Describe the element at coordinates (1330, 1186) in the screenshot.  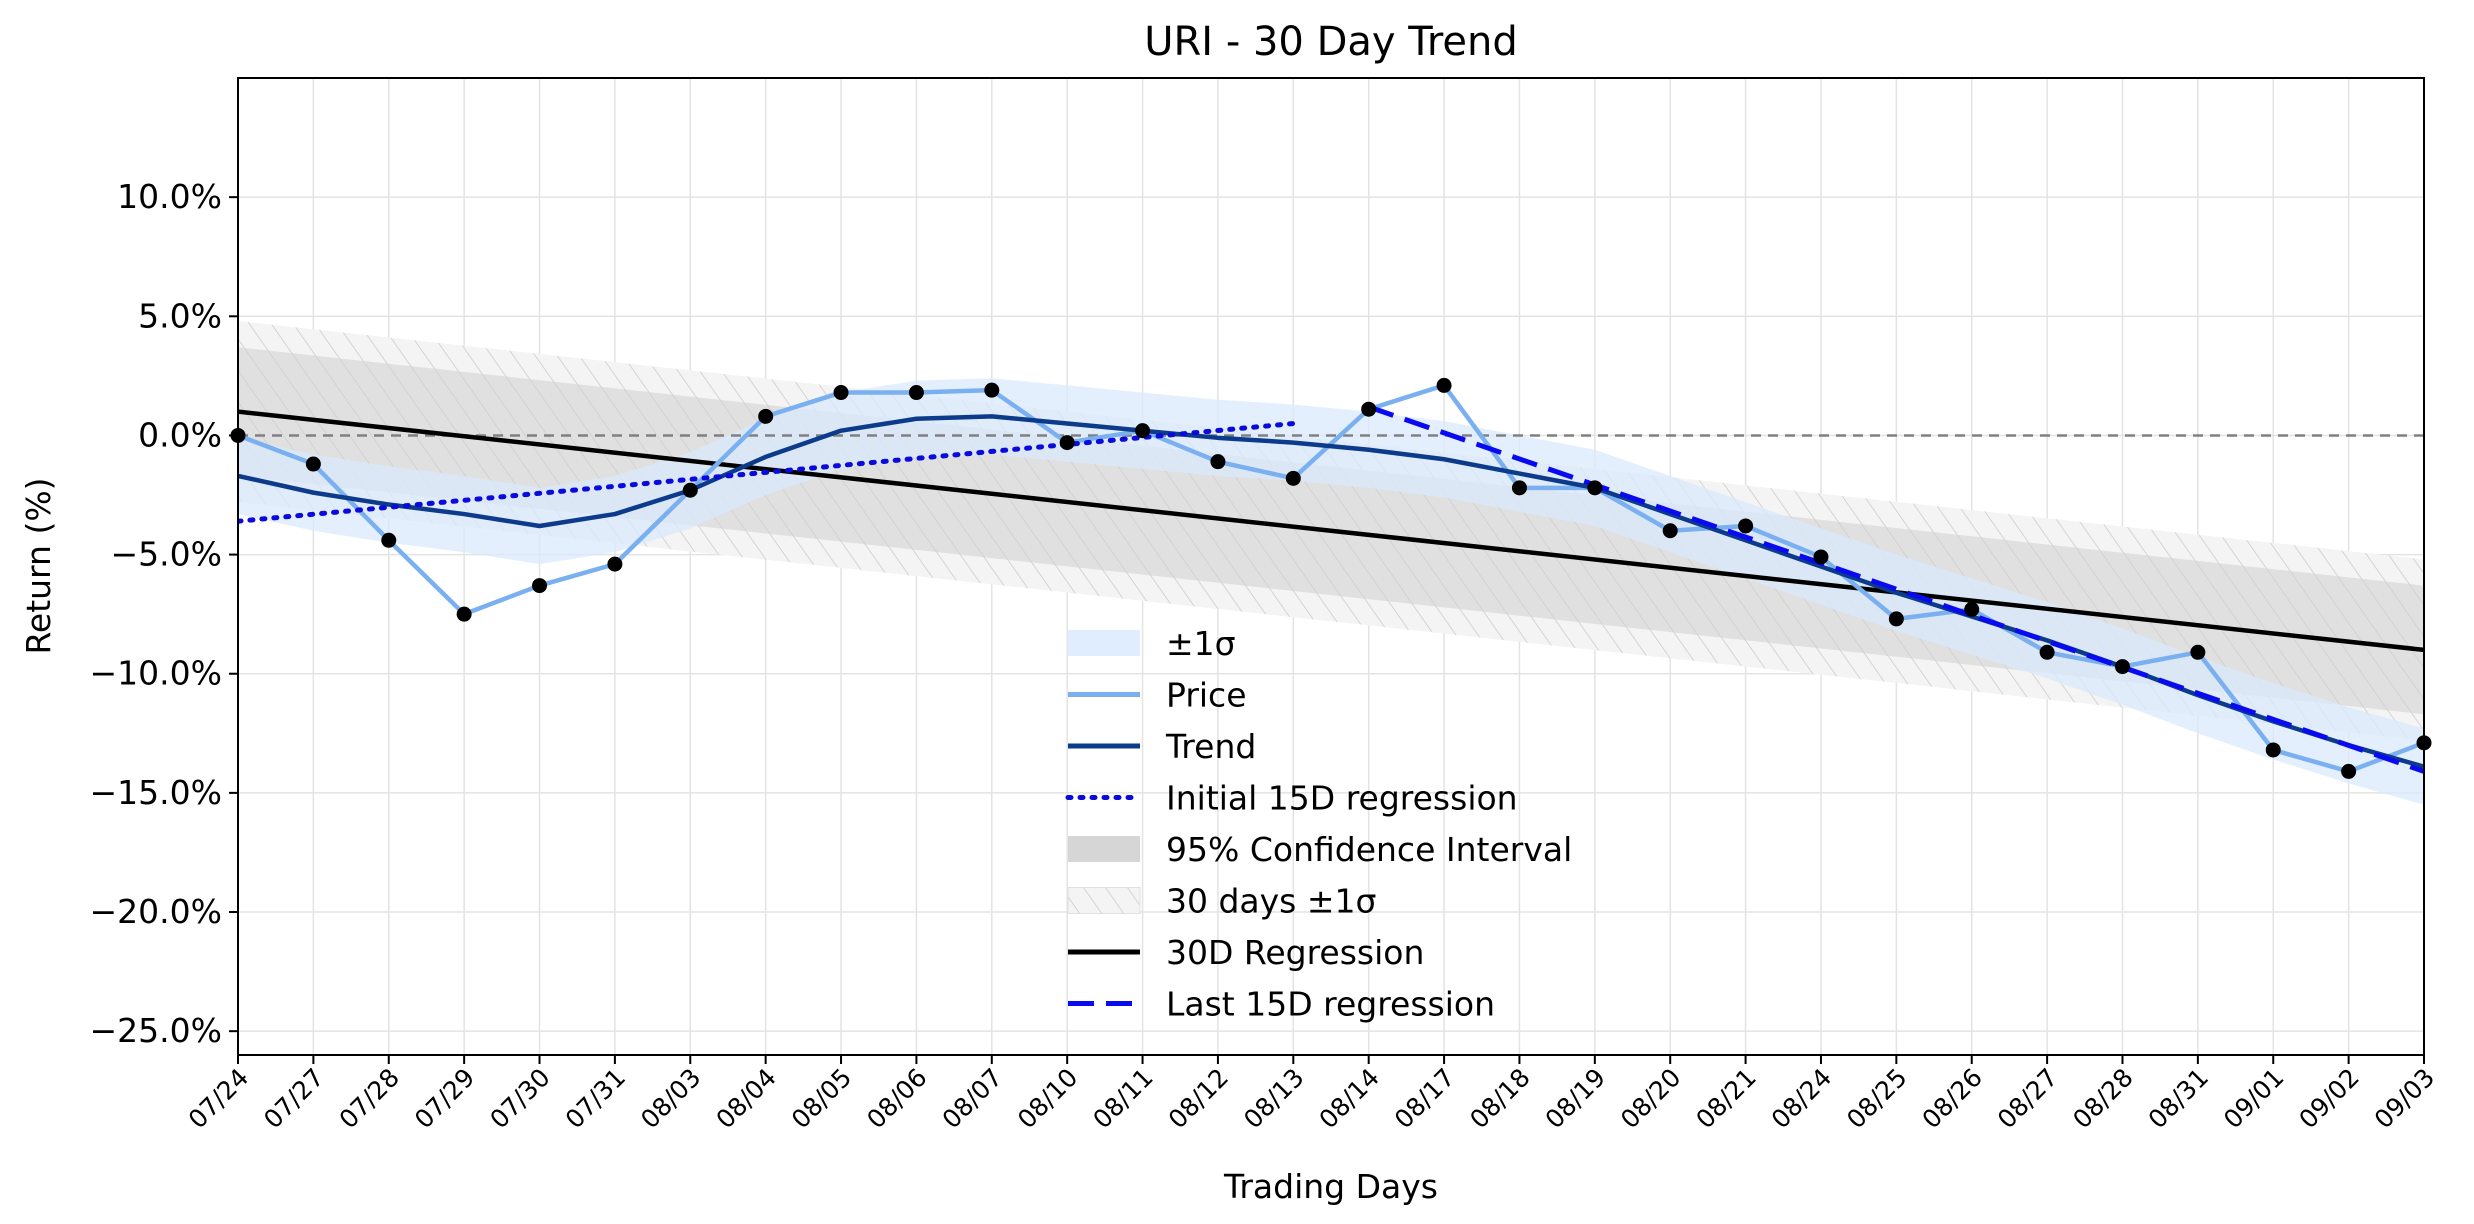
I see `x-axis-title: Trading Days` at that location.